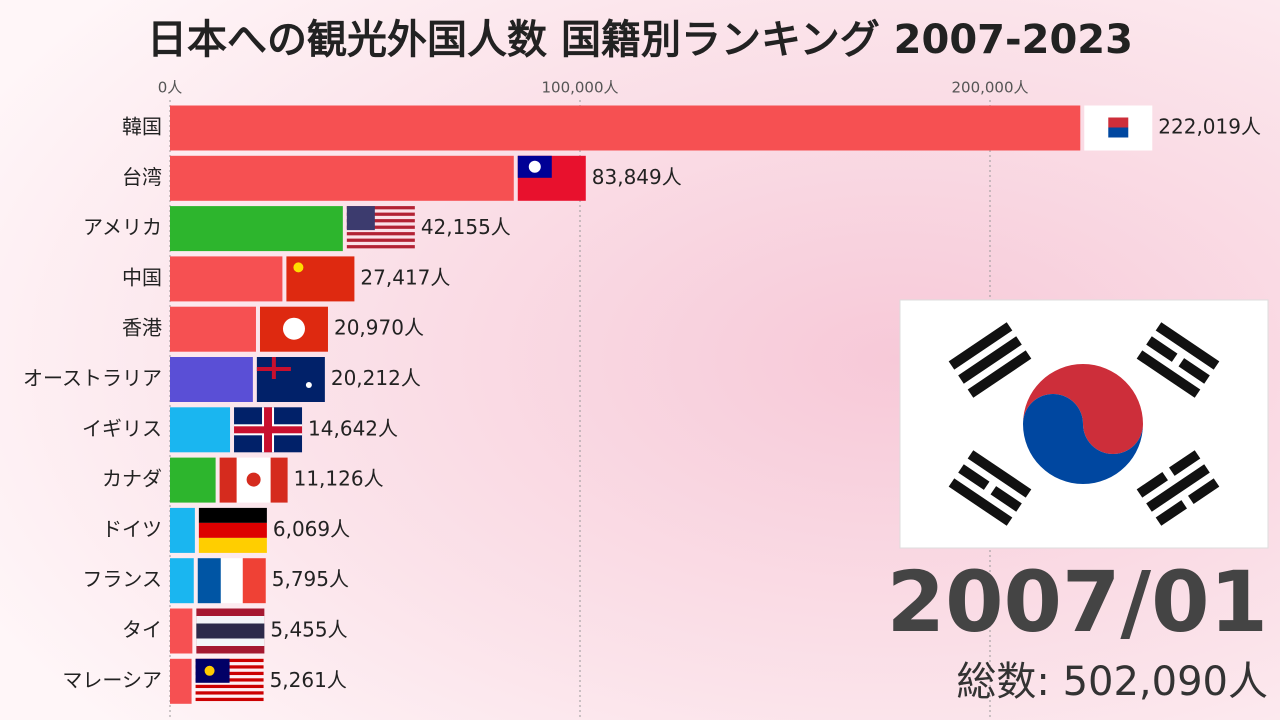  Describe the element at coordinates (142, 328) in the screenshot. I see `y-tick-label: 香港` at that location.